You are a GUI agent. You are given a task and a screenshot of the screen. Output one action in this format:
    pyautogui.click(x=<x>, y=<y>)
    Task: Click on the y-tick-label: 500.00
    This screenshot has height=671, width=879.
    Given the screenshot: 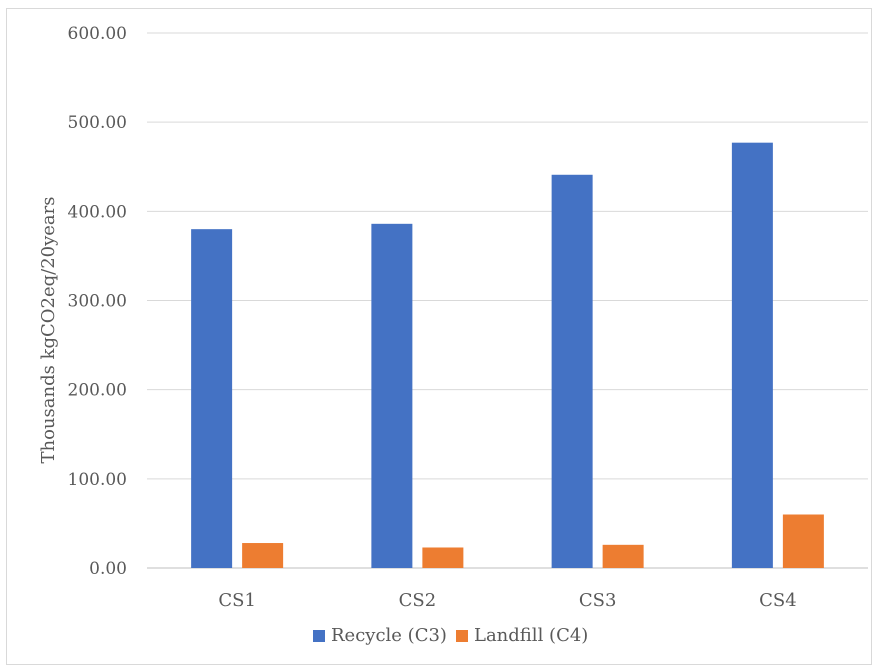 What is the action you would take?
    pyautogui.click(x=97, y=123)
    